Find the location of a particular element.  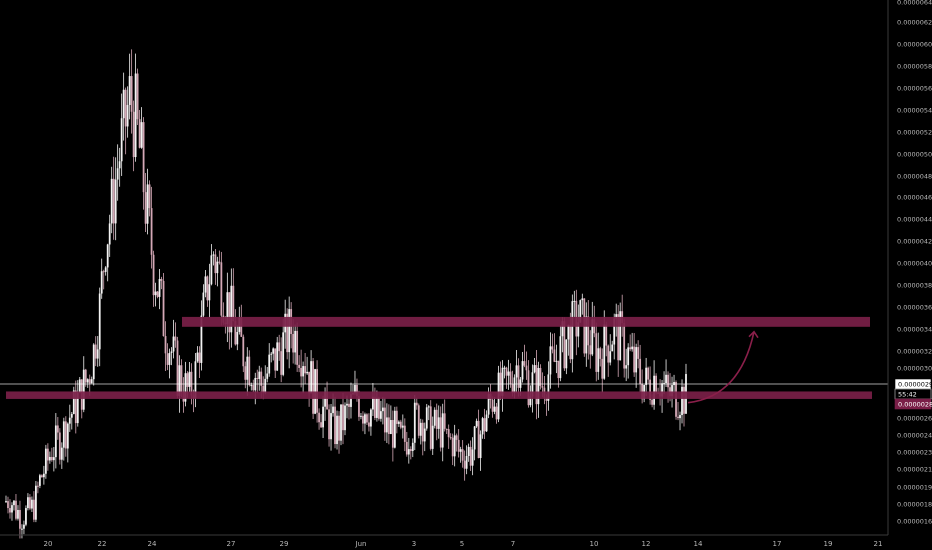

resistance-zone is located at coordinates (526, 321).